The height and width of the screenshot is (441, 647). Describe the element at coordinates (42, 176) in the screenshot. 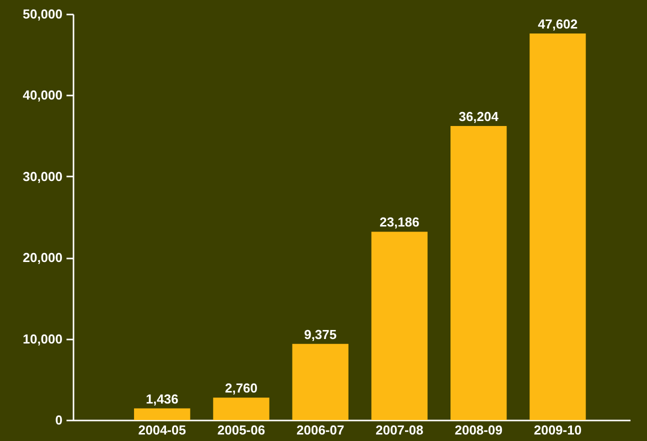

I see `y-tick-label: 30,000` at that location.